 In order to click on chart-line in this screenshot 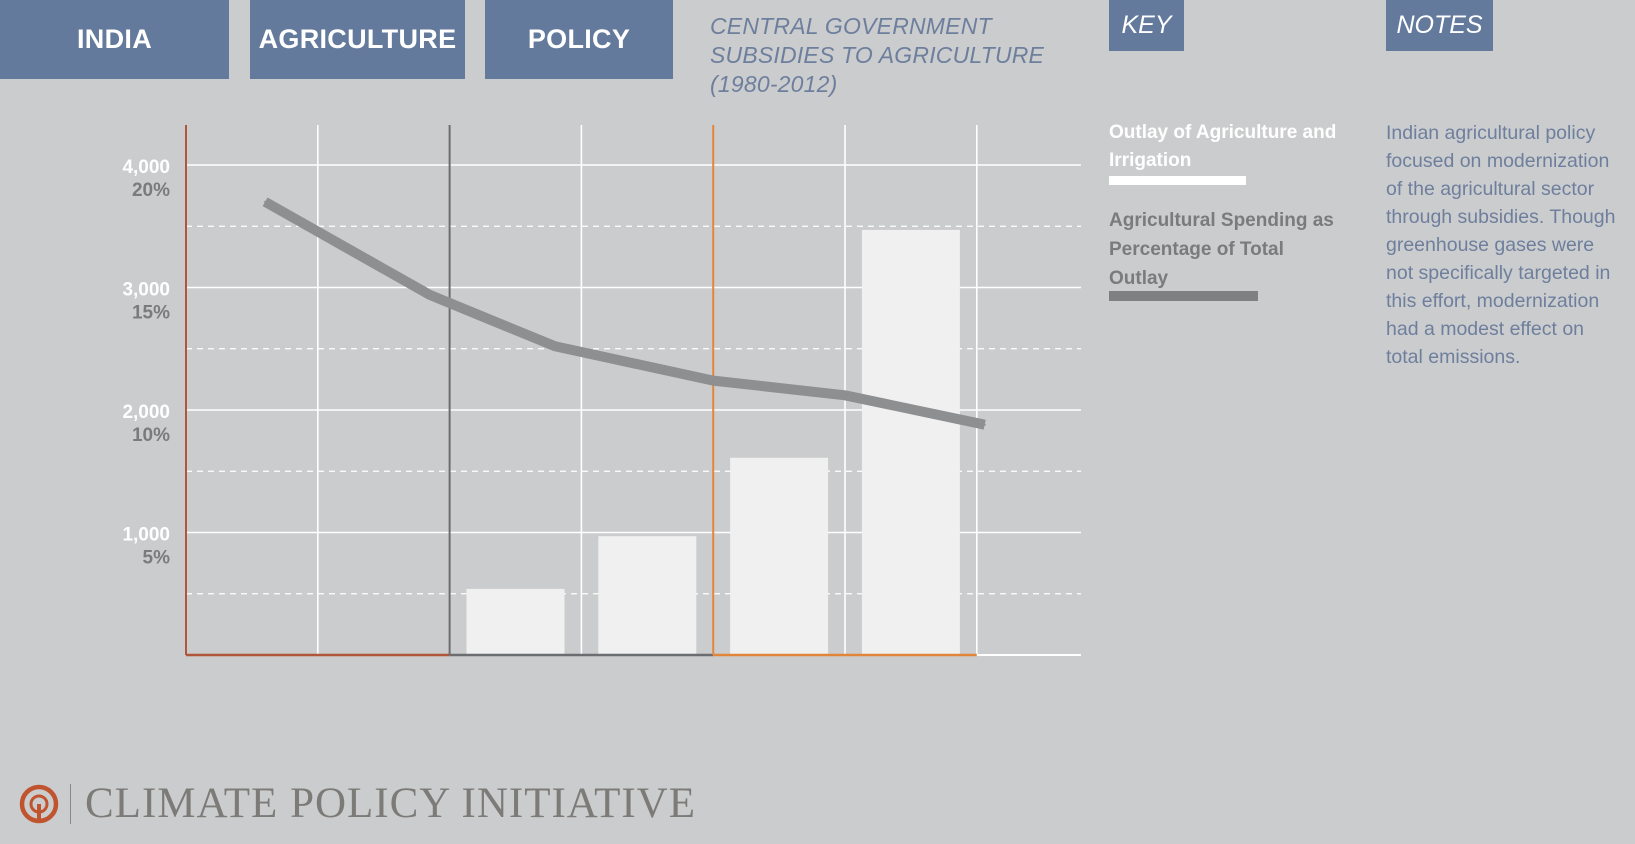, I will do `click(624, 313)`.